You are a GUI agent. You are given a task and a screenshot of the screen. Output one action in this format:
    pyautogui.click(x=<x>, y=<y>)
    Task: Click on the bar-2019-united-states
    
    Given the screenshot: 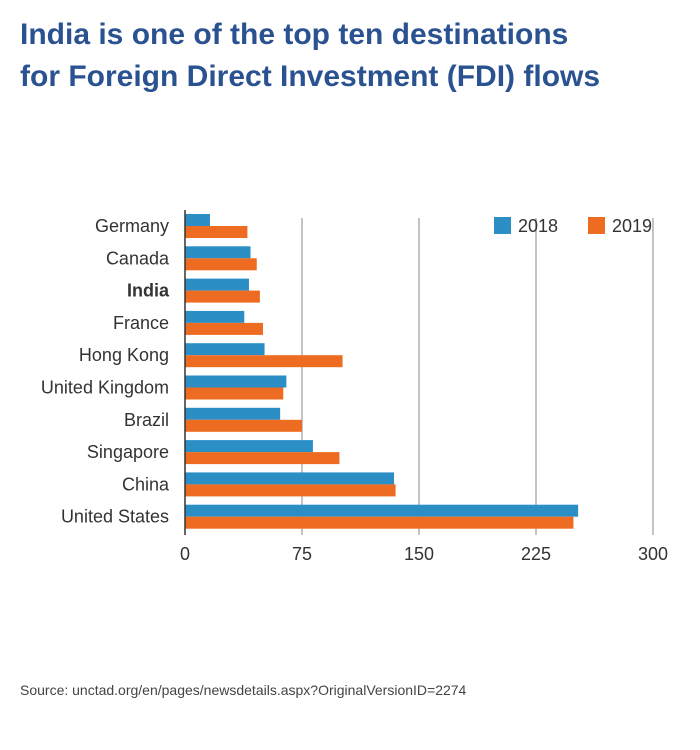 What is the action you would take?
    pyautogui.click(x=379, y=522)
    